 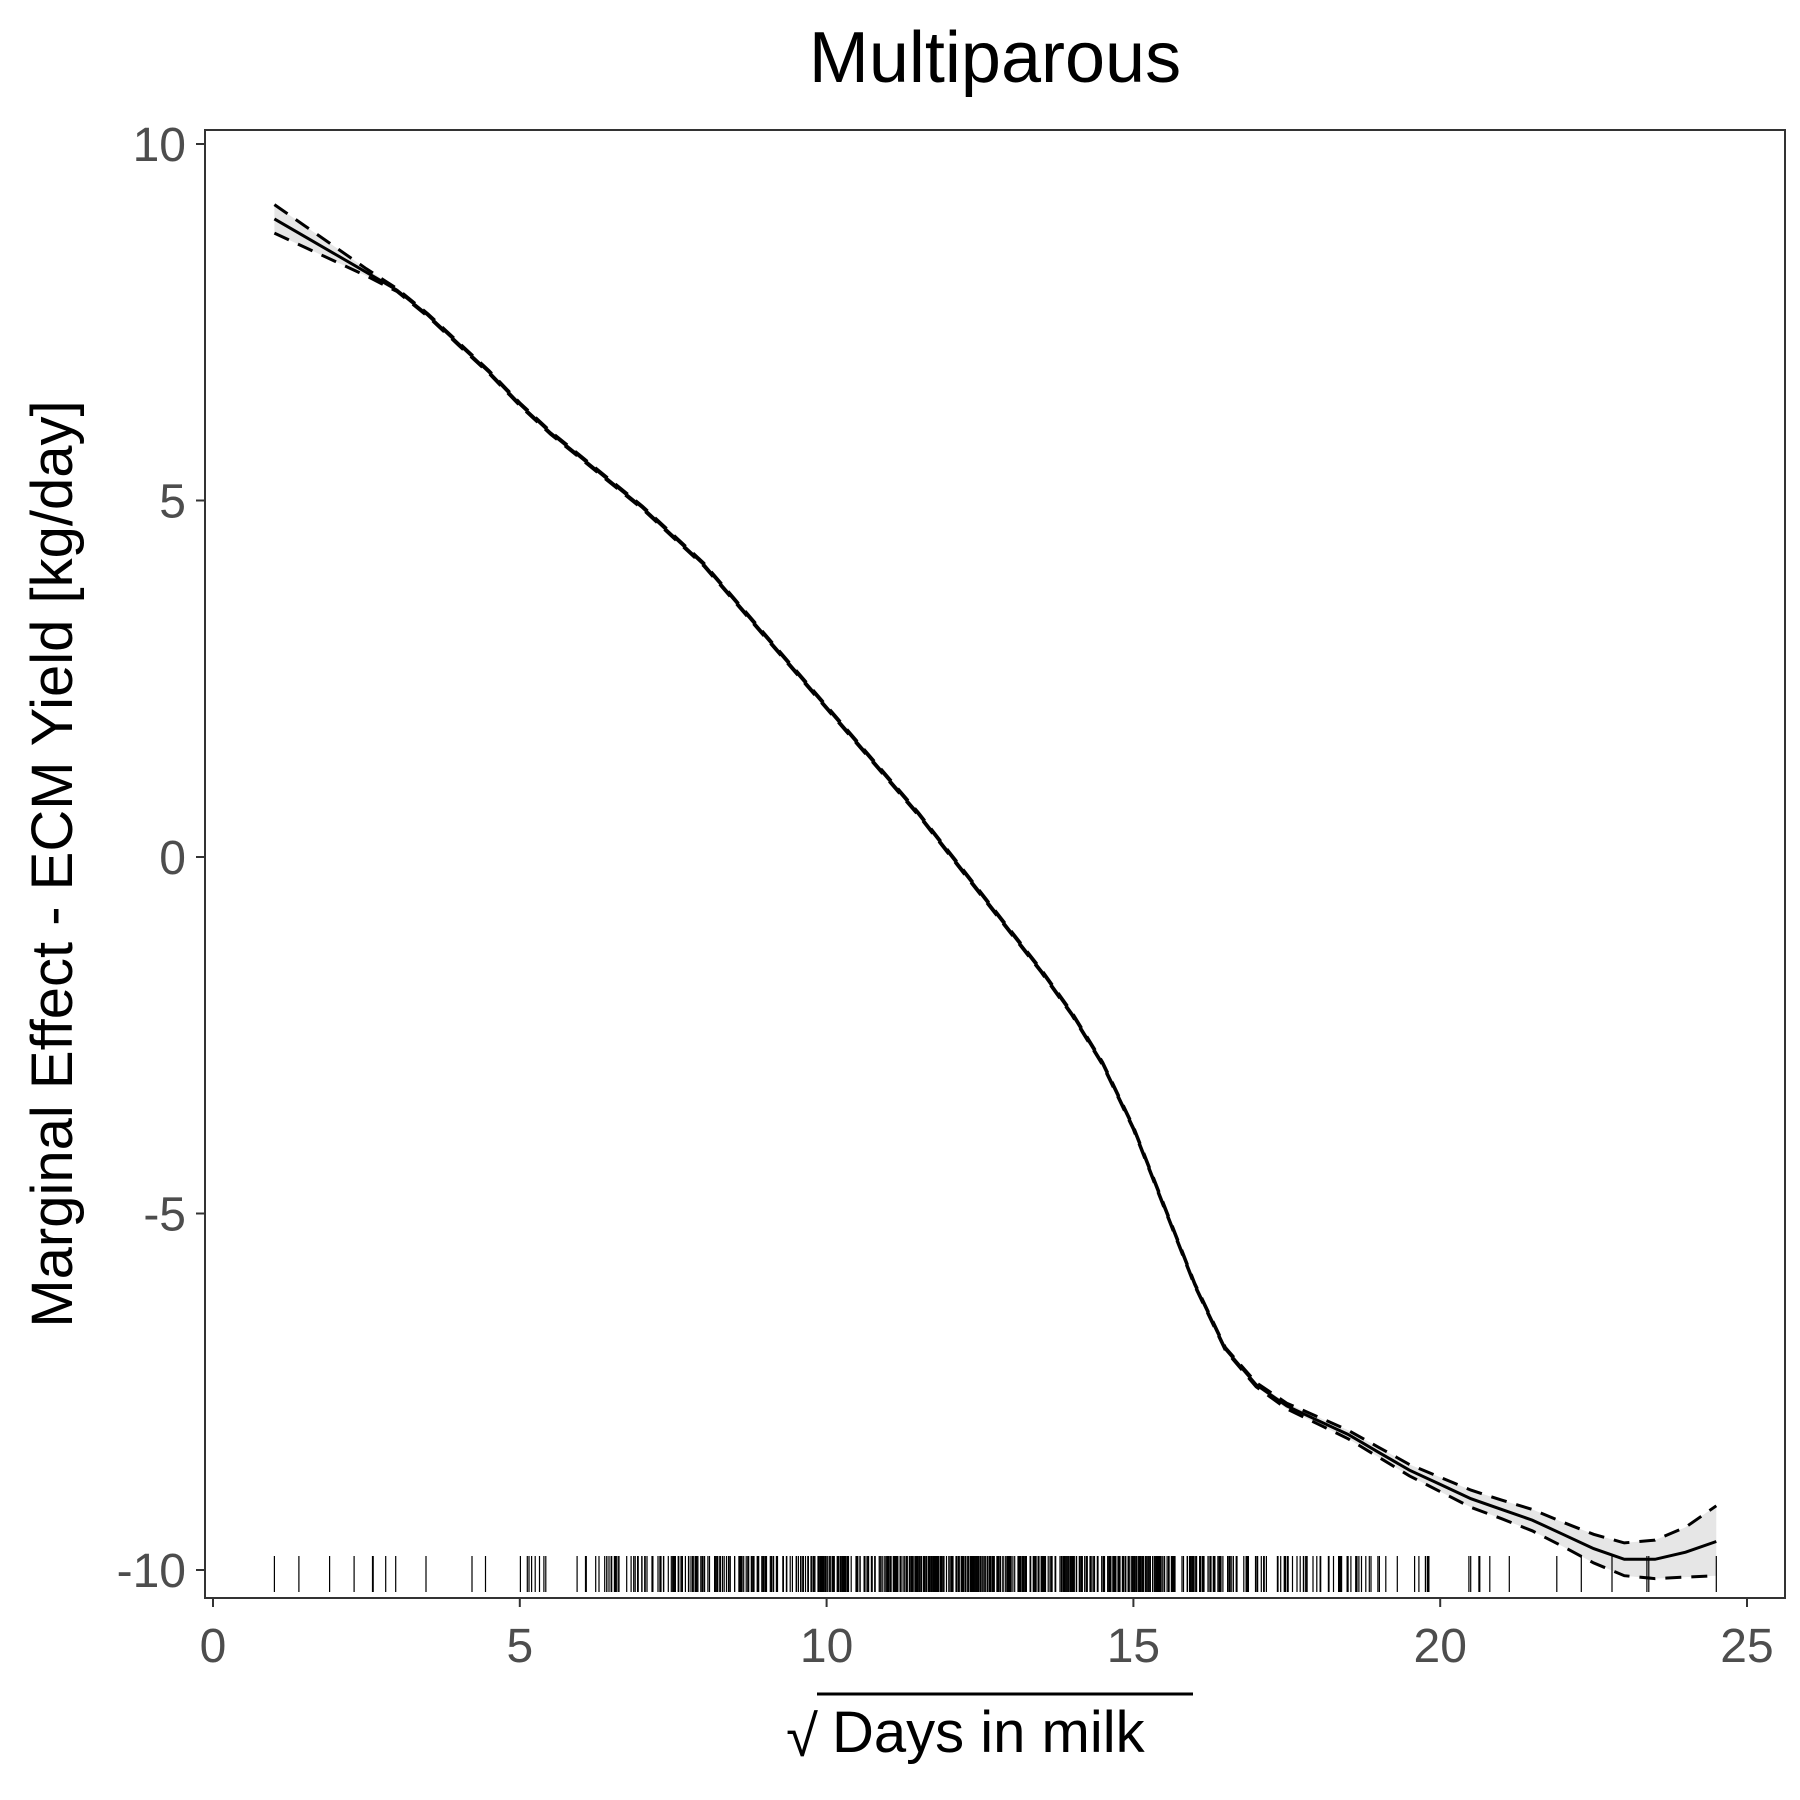 I want to click on y-tick-label: 10, so click(x=159, y=145).